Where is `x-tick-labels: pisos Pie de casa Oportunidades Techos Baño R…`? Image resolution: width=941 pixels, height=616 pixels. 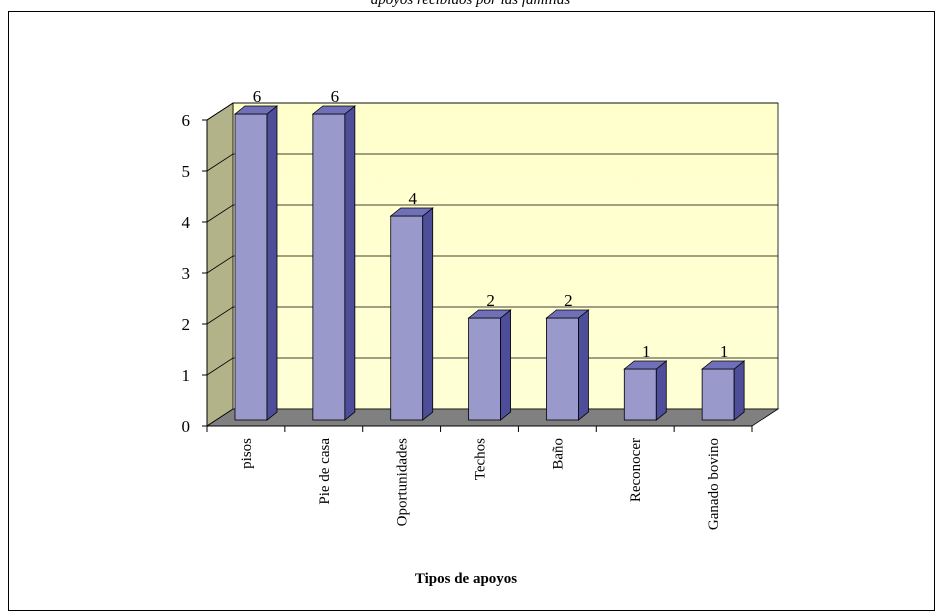
x-tick-labels: pisos Pie de casa Oportunidades Techos Baño R… is located at coordinates (480, 484).